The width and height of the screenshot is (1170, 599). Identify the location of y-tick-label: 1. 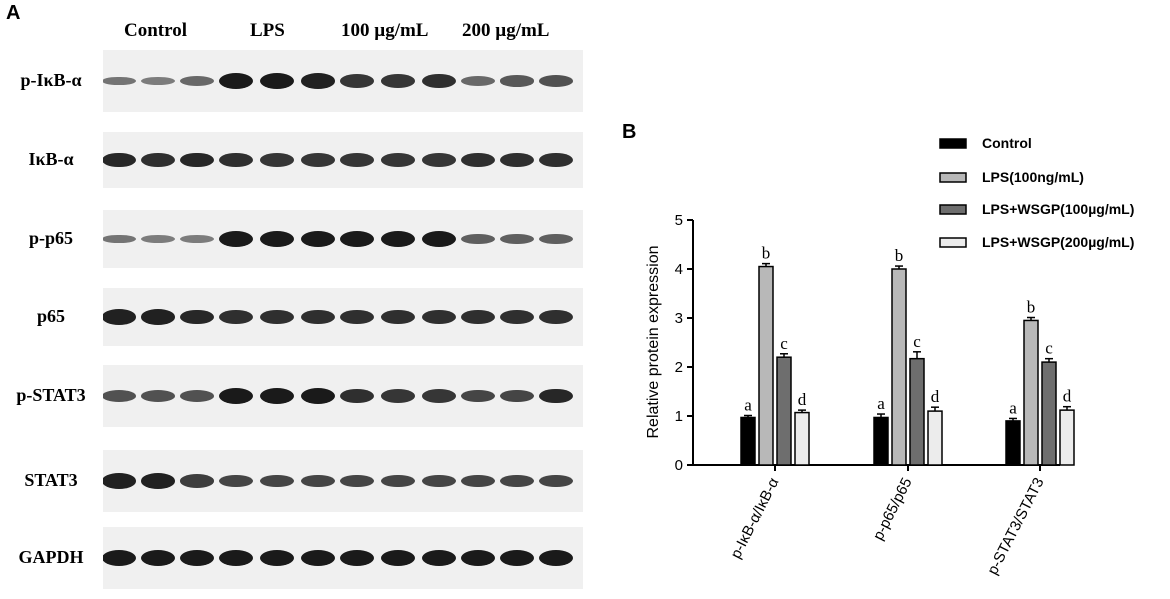
(679, 416).